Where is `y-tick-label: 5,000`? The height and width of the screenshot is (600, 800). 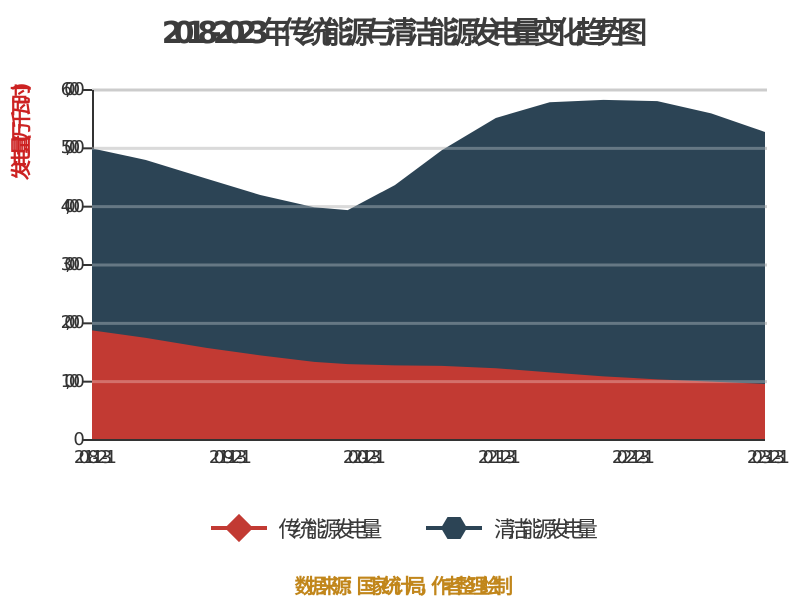
y-tick-label: 5,000 is located at coordinates (72, 147).